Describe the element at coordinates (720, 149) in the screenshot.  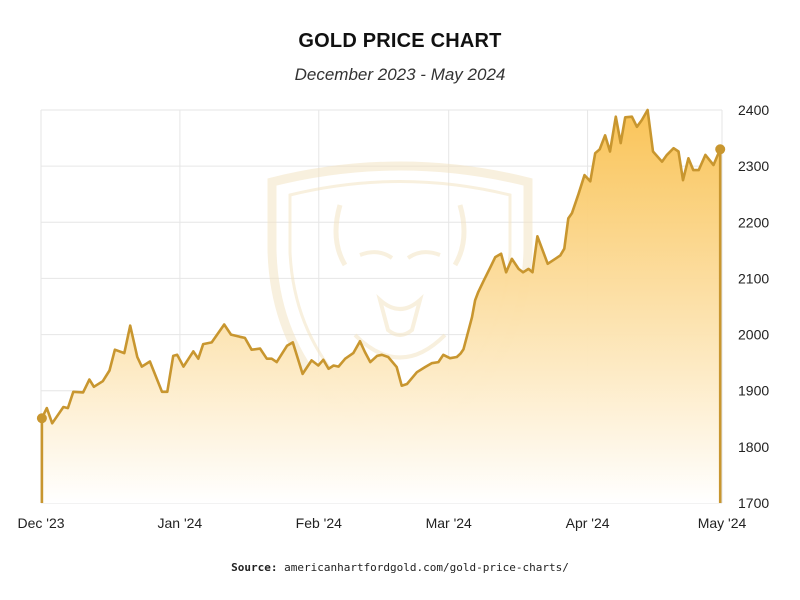
I see `end-point-marker` at that location.